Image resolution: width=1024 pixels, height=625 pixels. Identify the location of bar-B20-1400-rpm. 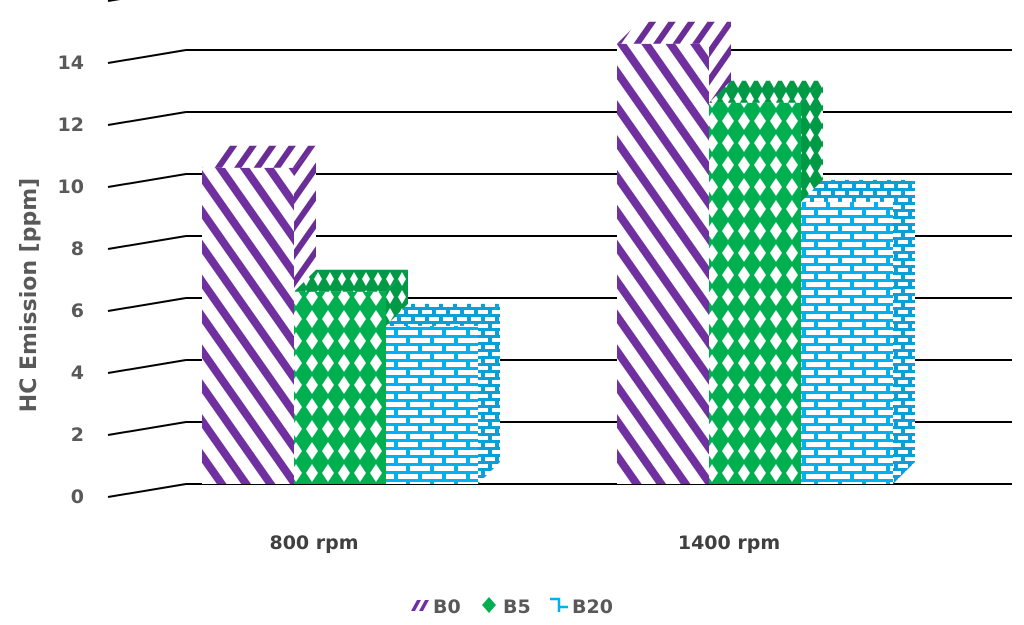
(858, 331).